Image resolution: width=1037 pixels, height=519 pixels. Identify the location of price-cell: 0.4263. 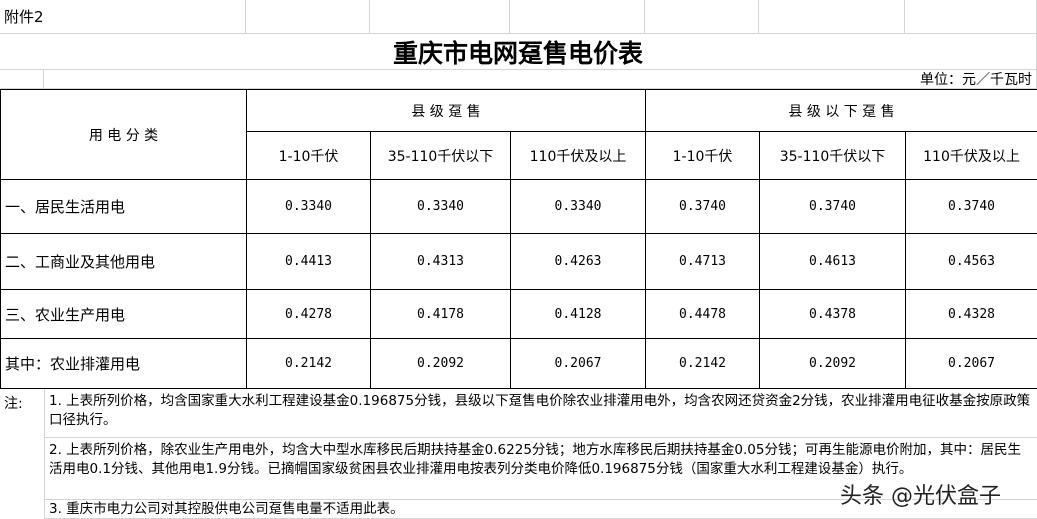
(578, 261).